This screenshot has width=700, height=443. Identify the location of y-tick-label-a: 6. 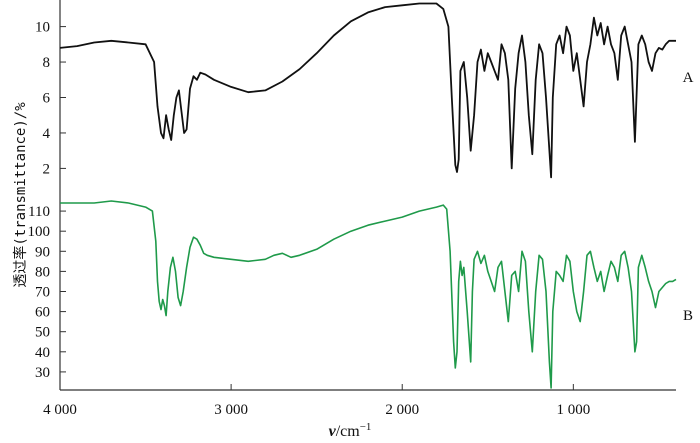
(47, 99).